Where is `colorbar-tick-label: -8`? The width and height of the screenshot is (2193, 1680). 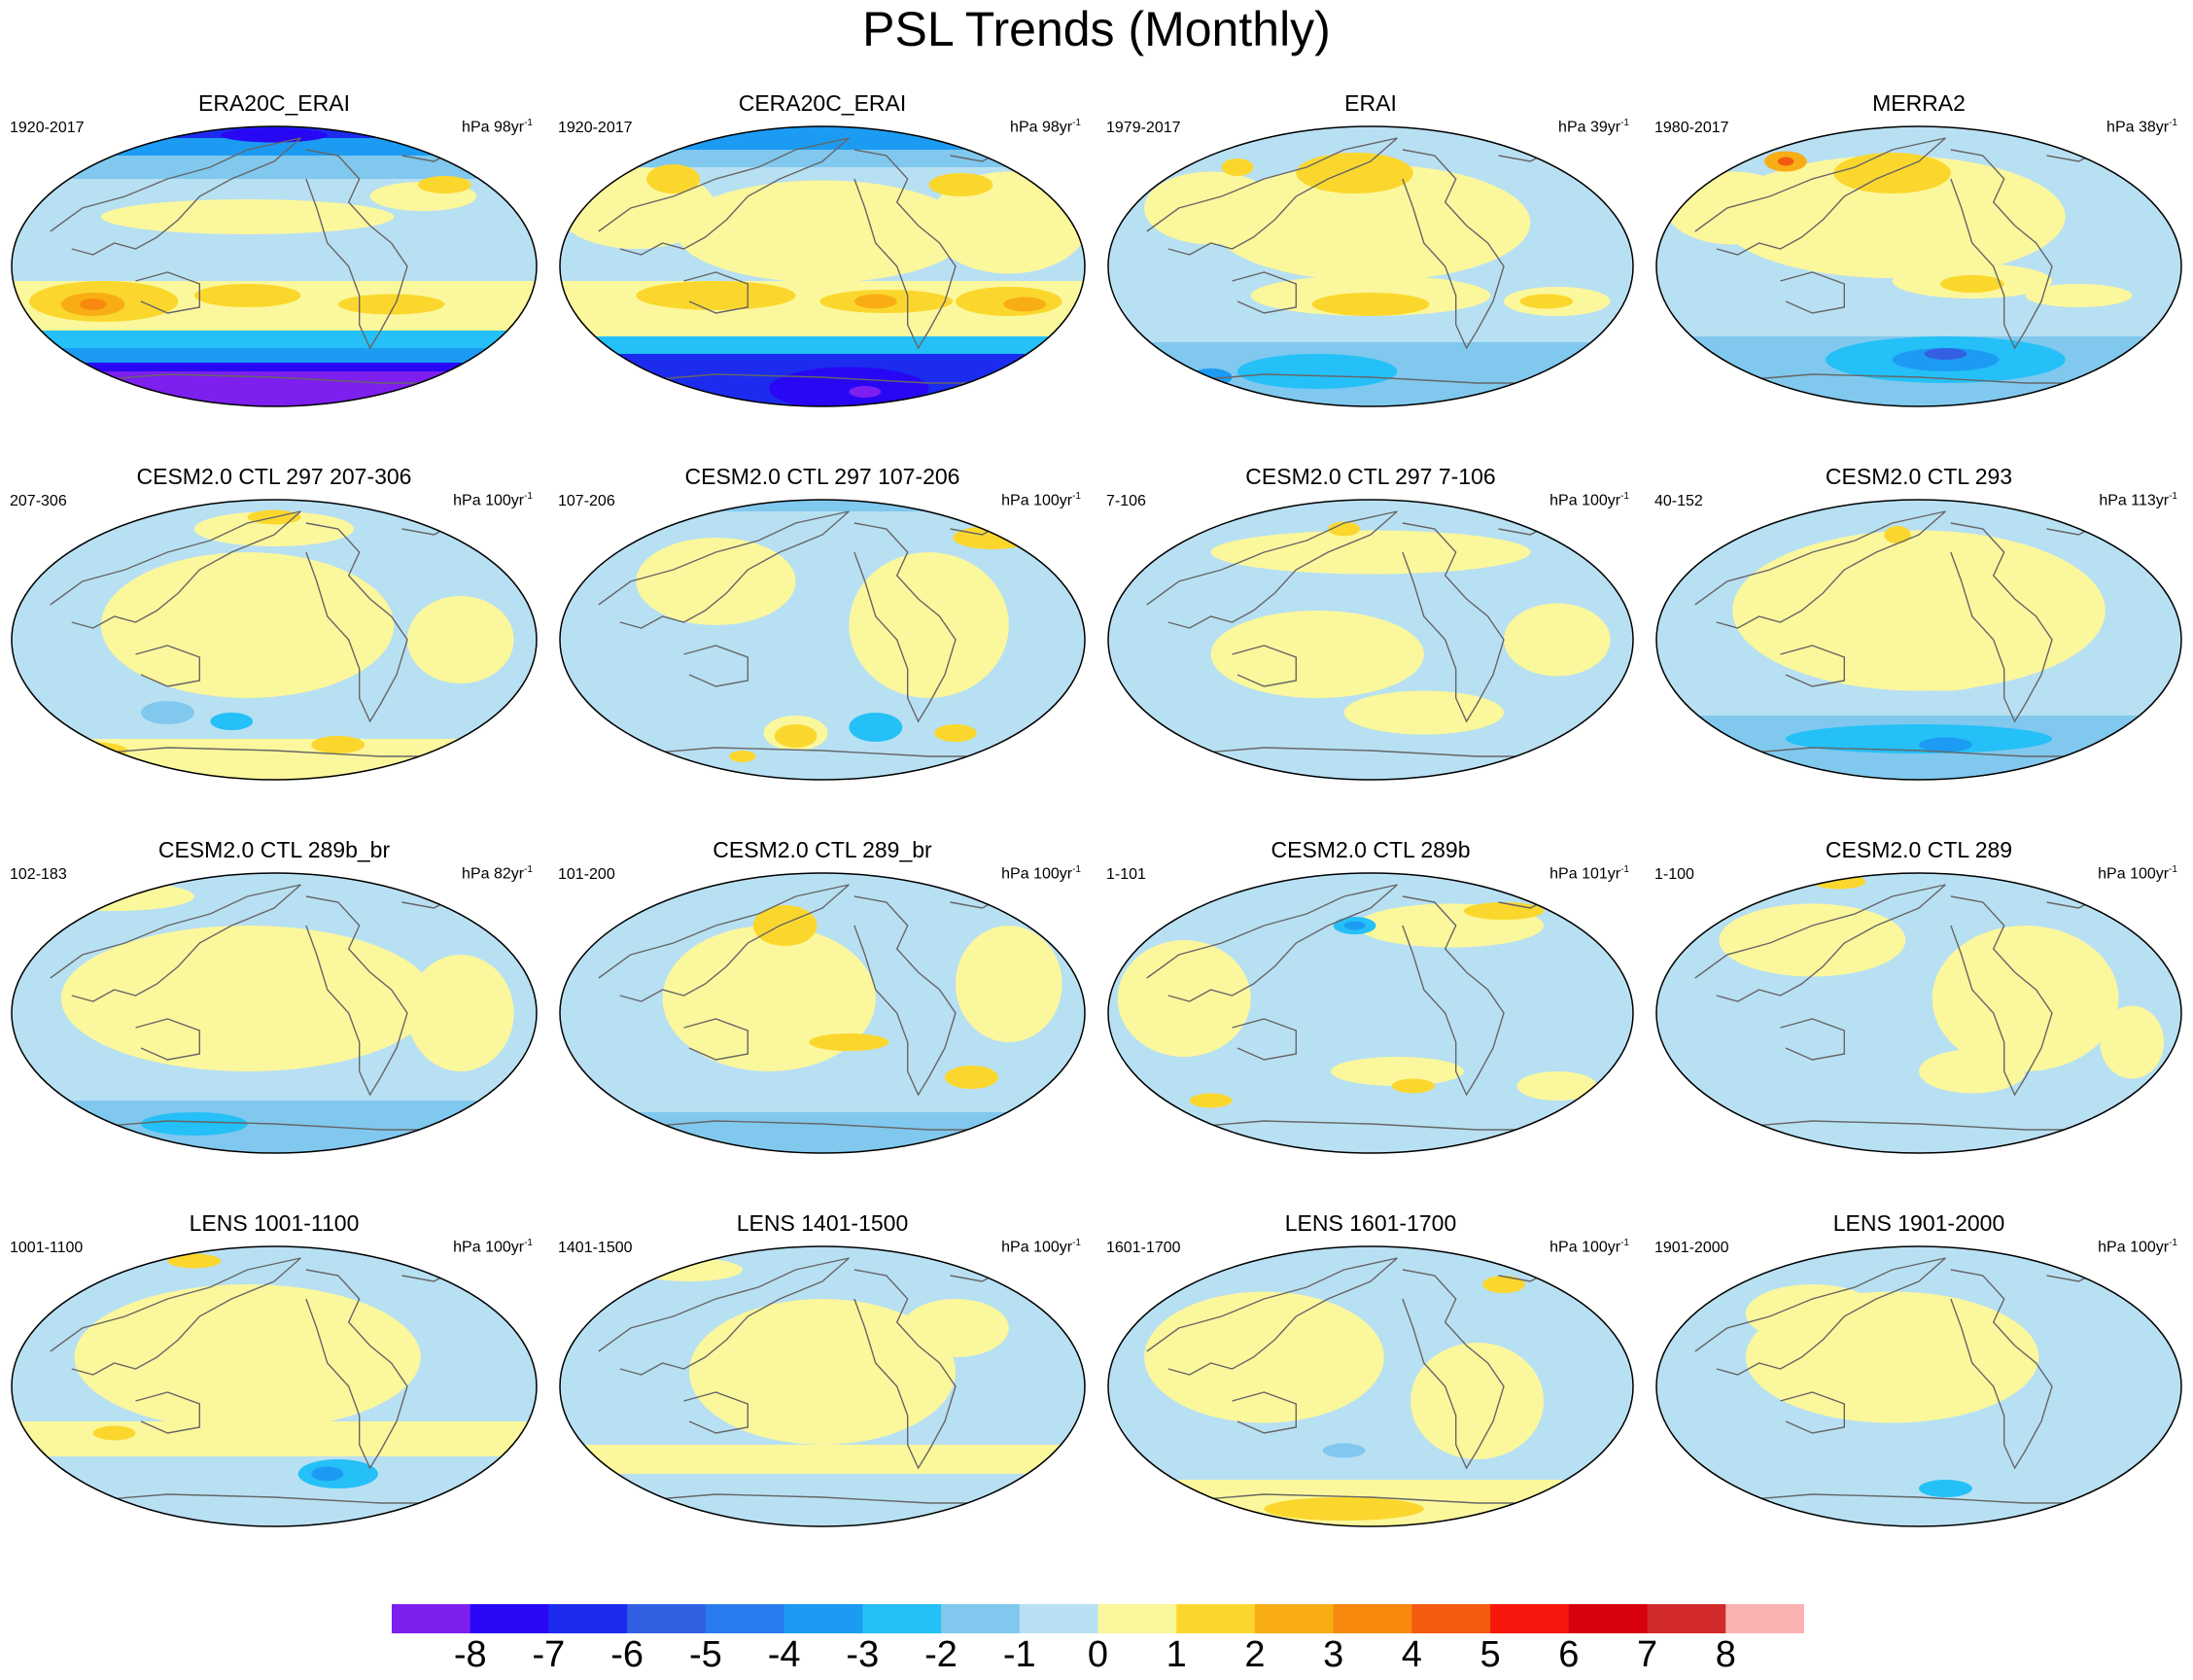 colorbar-tick-label: -8 is located at coordinates (470, 1654).